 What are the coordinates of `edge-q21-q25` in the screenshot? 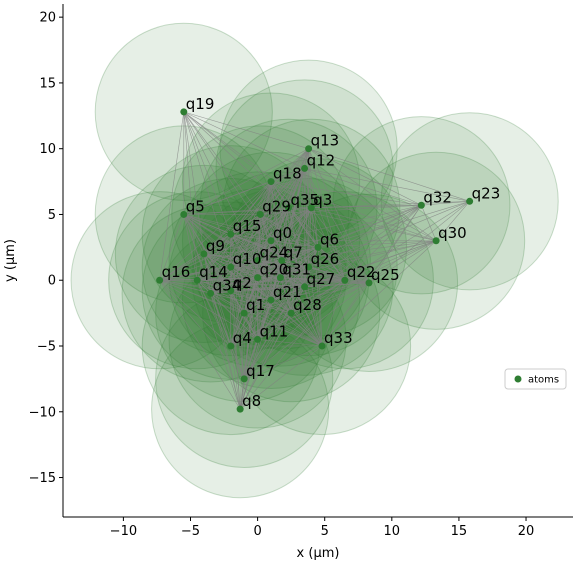 It's located at (320, 291).